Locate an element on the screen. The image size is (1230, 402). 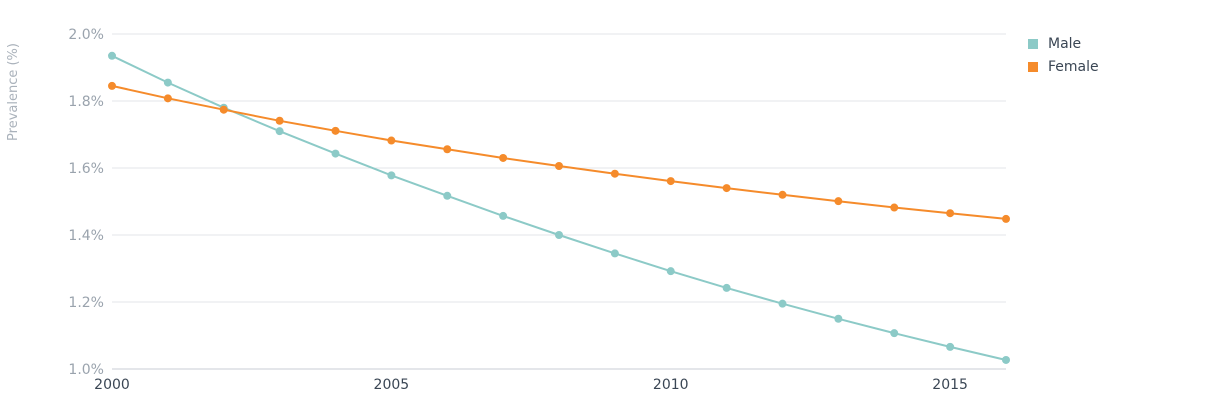
y-tick-label: 1.6% is located at coordinates (86, 169).